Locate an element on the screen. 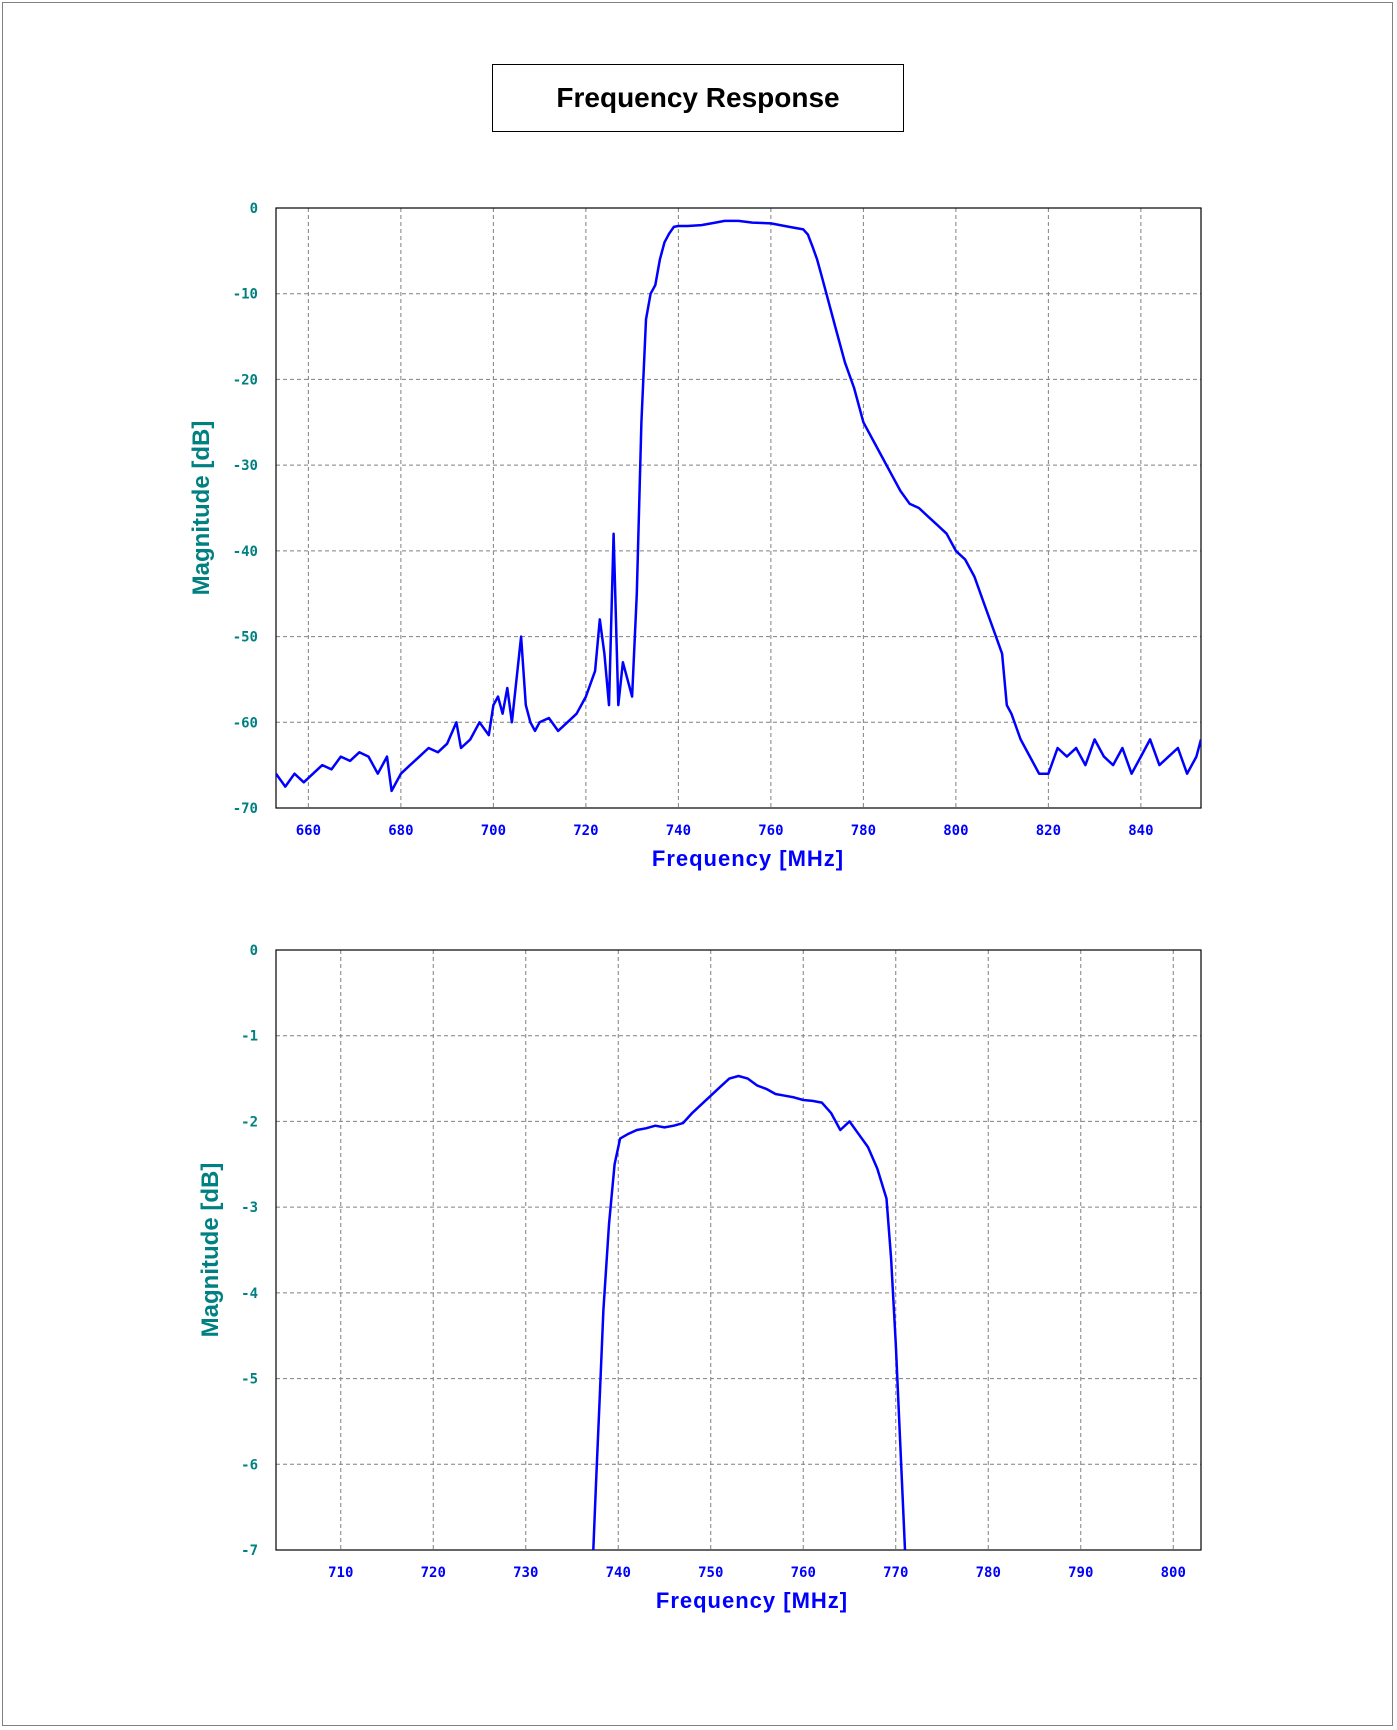 The image size is (1397, 1730). x-tick-label: 790 is located at coordinates (1080, 1573).